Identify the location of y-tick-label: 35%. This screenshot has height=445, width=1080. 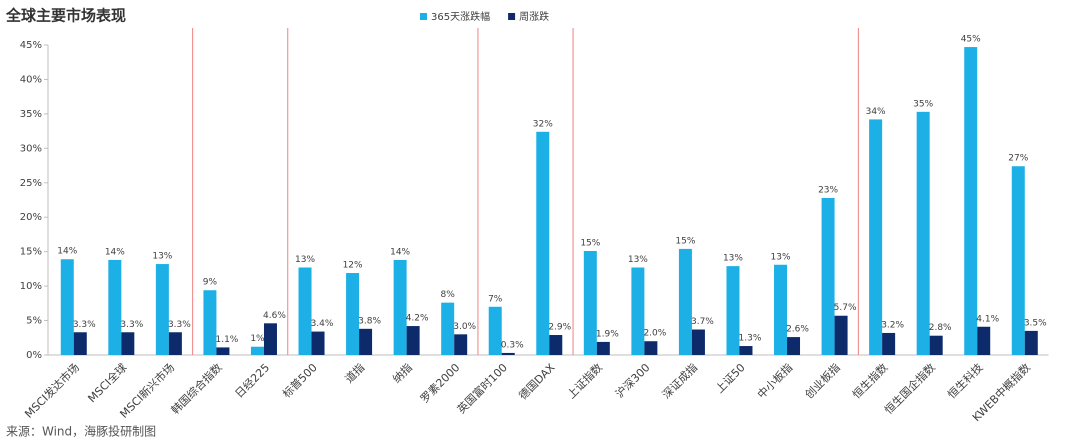
(31, 114).